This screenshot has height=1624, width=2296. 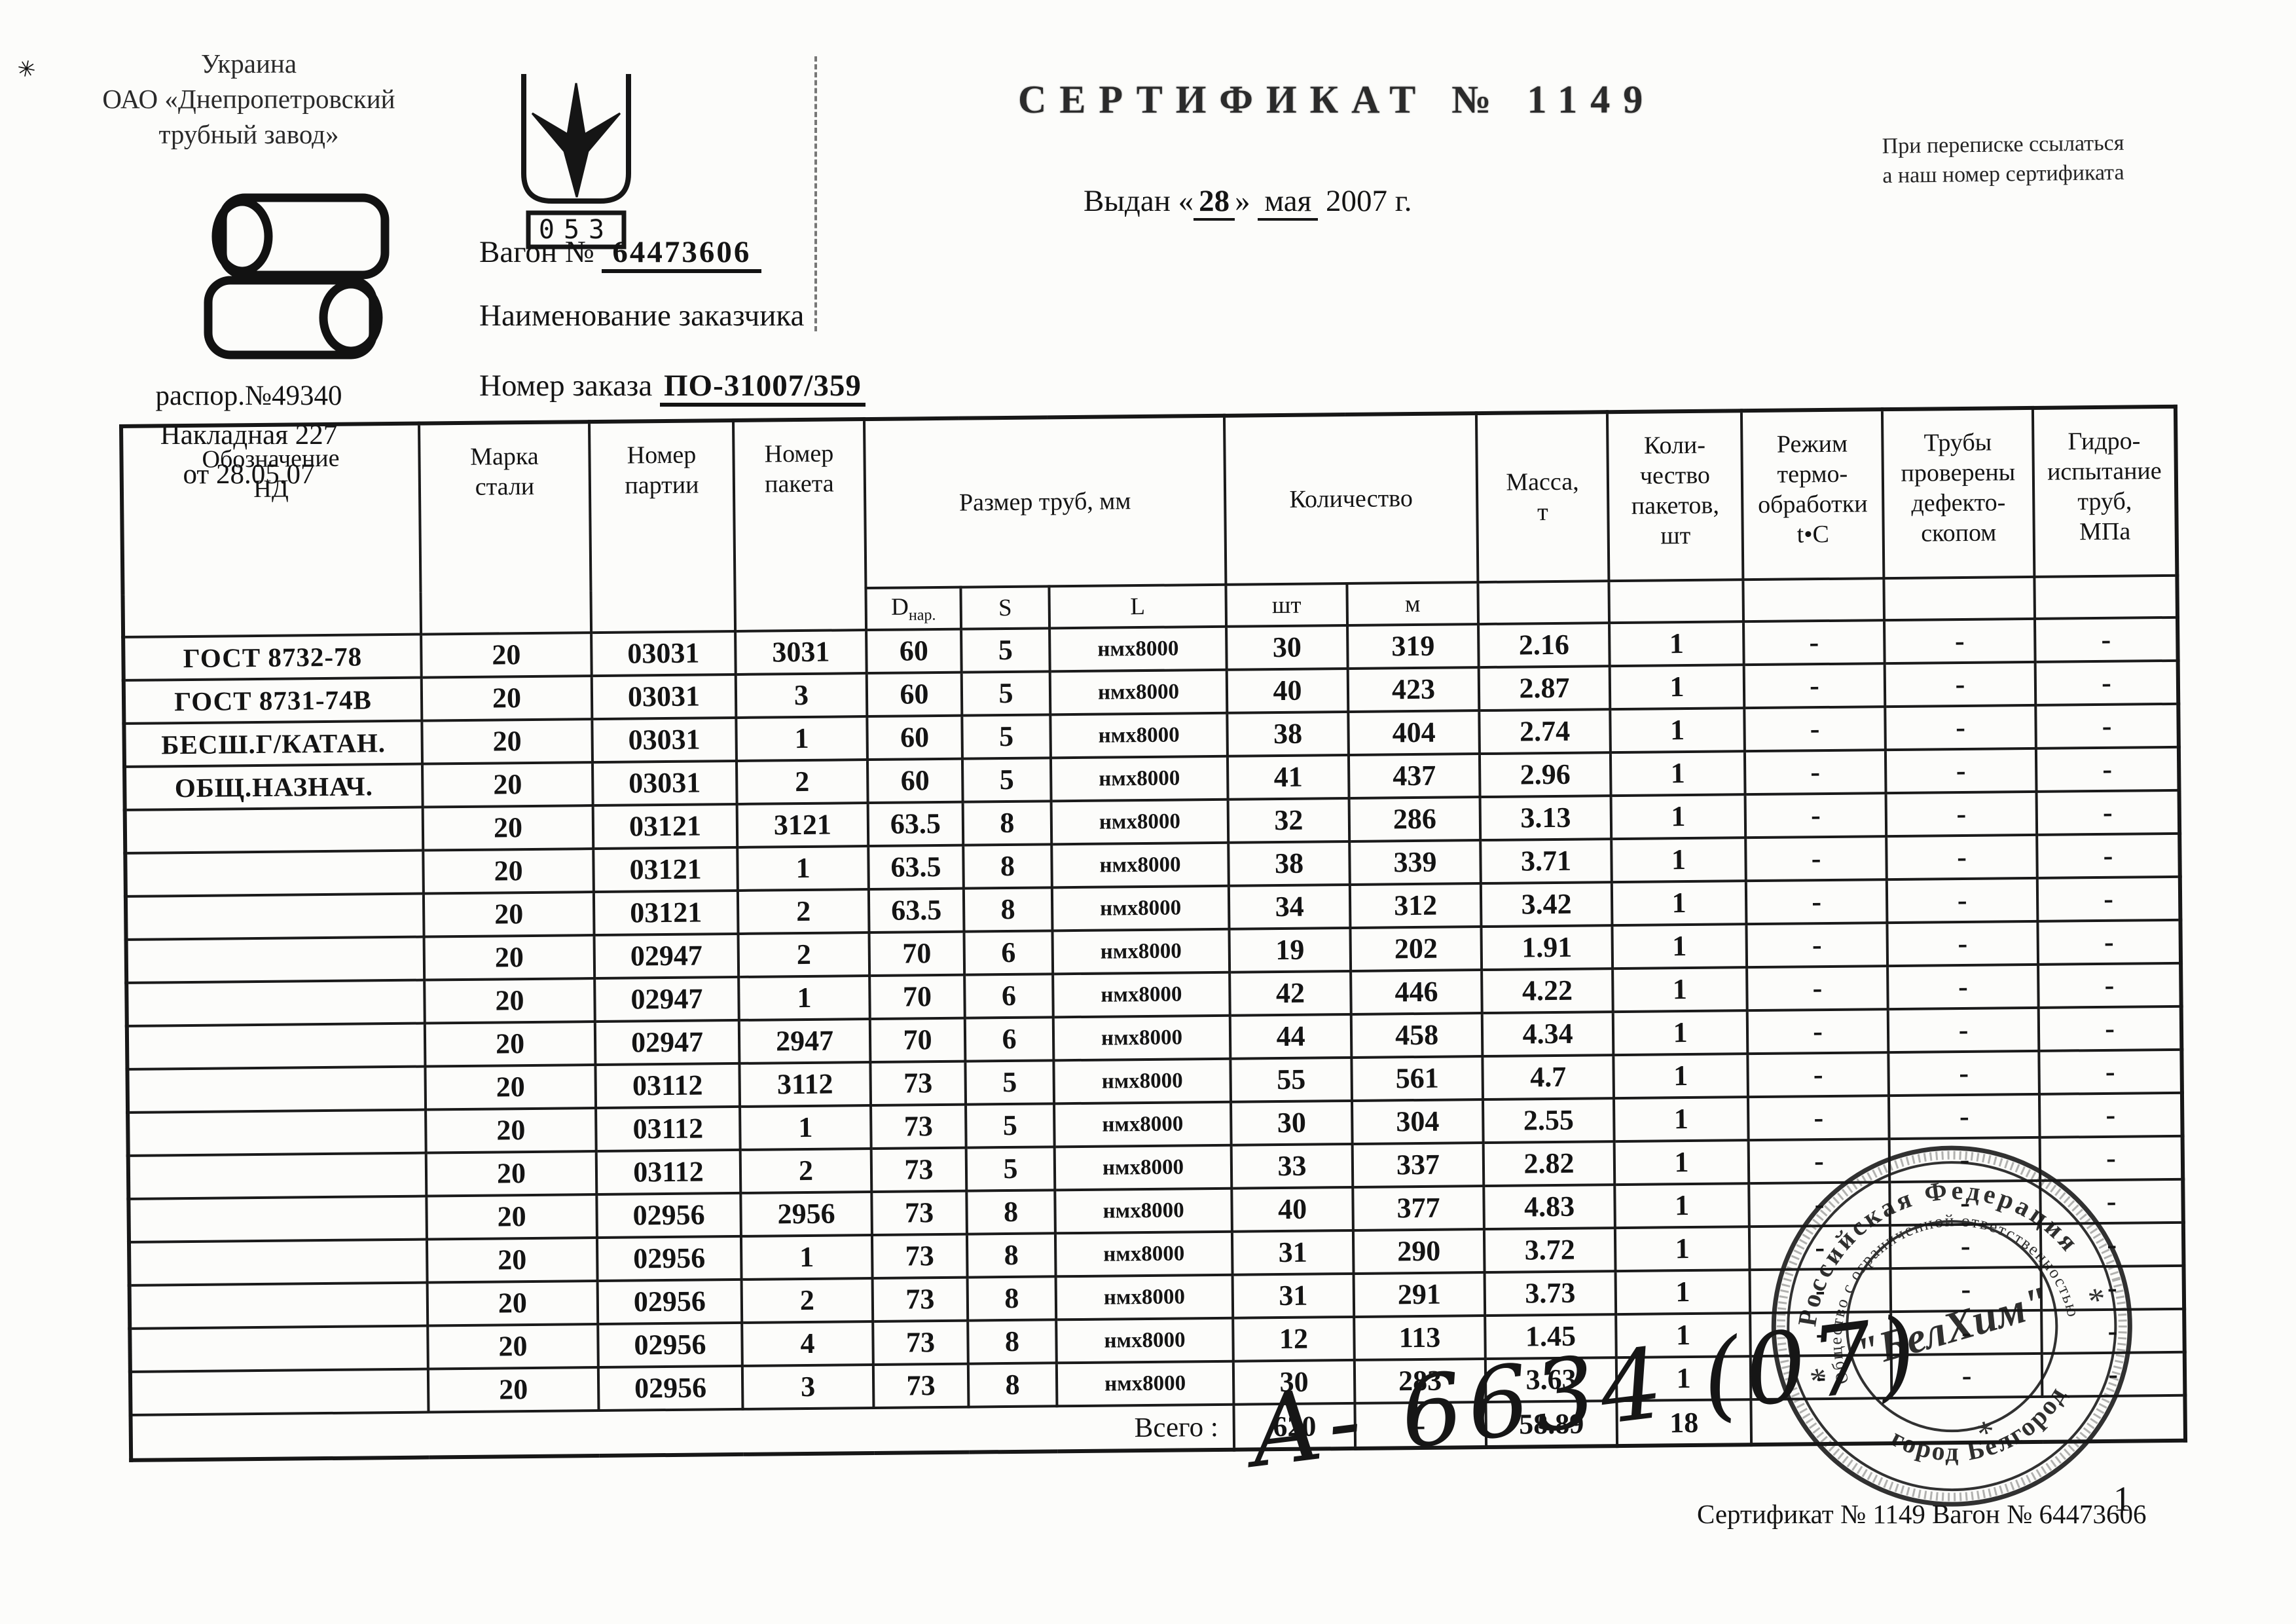 I want to click on table-cell: 202, so click(x=1416, y=949).